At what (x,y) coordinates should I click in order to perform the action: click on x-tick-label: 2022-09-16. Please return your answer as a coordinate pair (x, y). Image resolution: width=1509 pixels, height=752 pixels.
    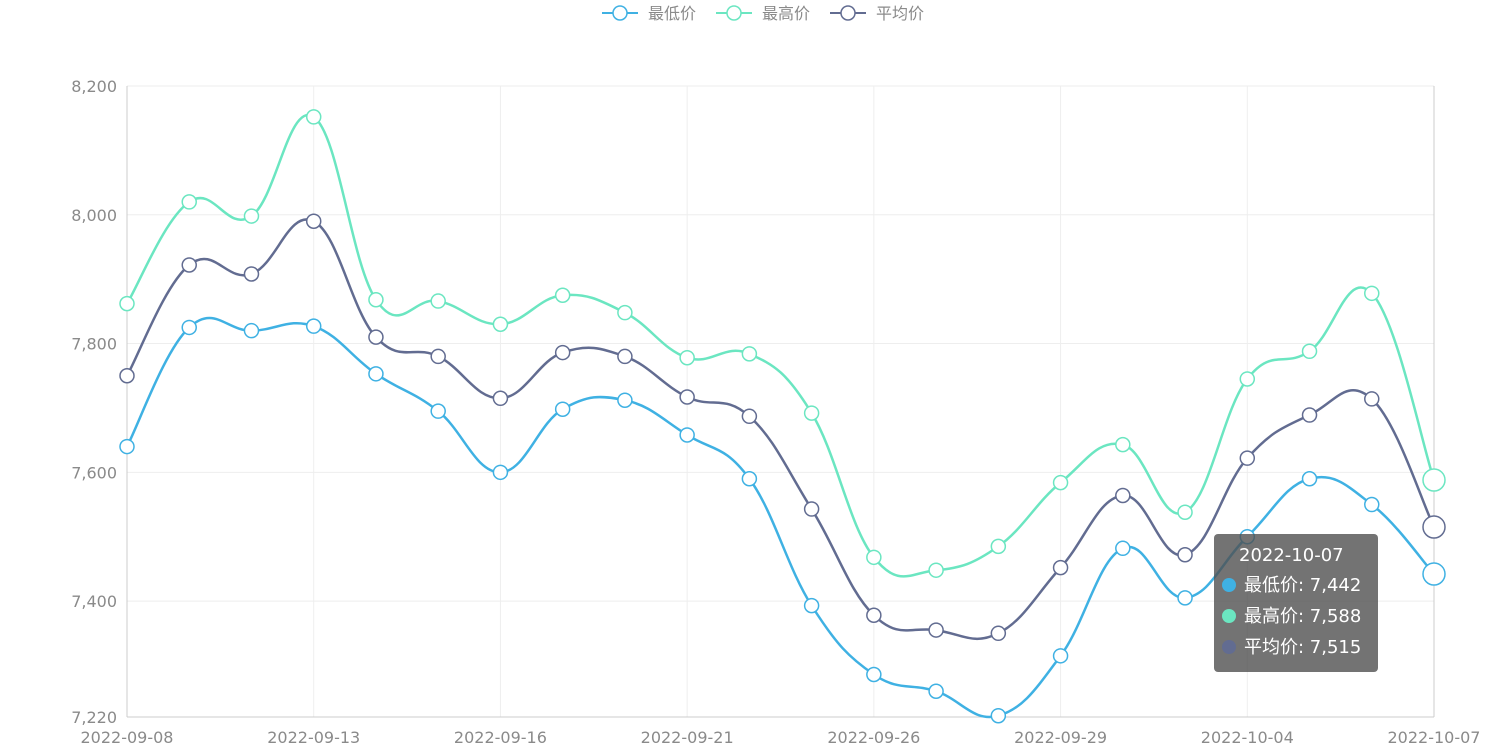
    Looking at the image, I should click on (500, 737).